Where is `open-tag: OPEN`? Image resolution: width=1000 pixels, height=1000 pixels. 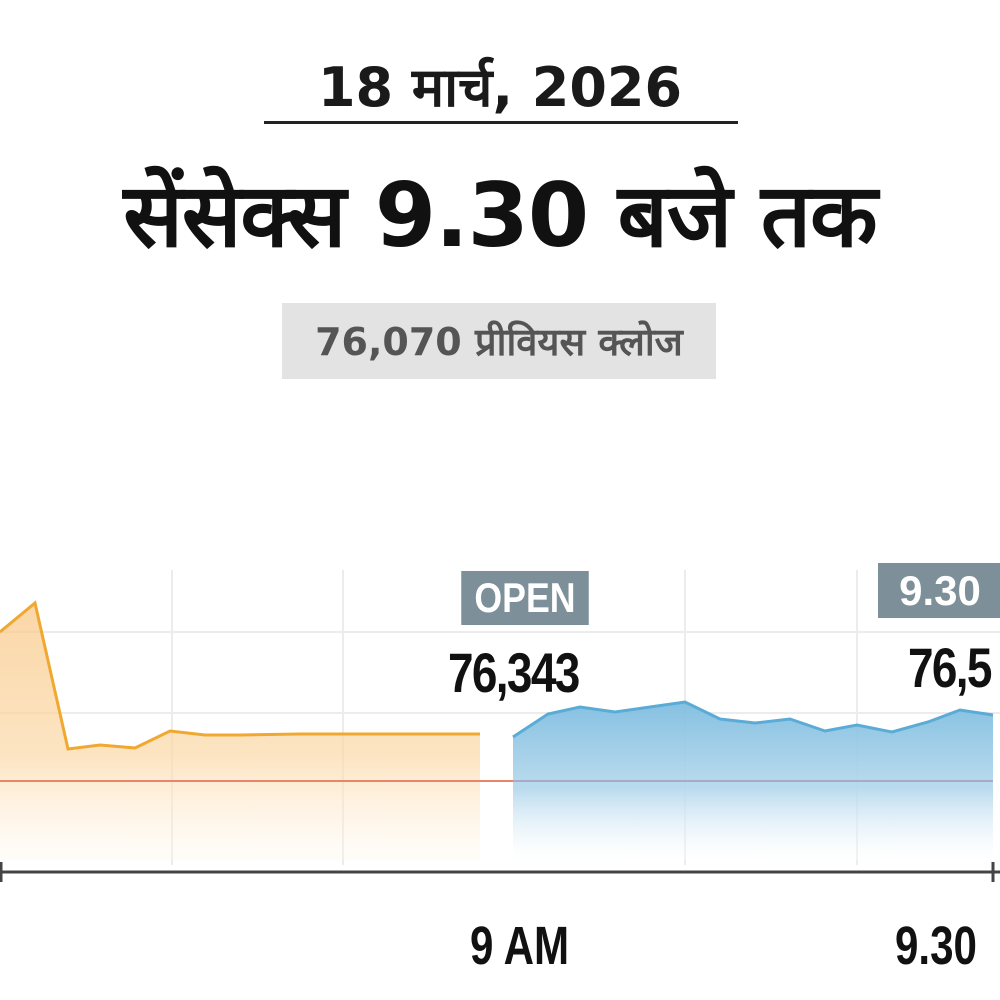 open-tag: OPEN is located at coordinates (525, 598).